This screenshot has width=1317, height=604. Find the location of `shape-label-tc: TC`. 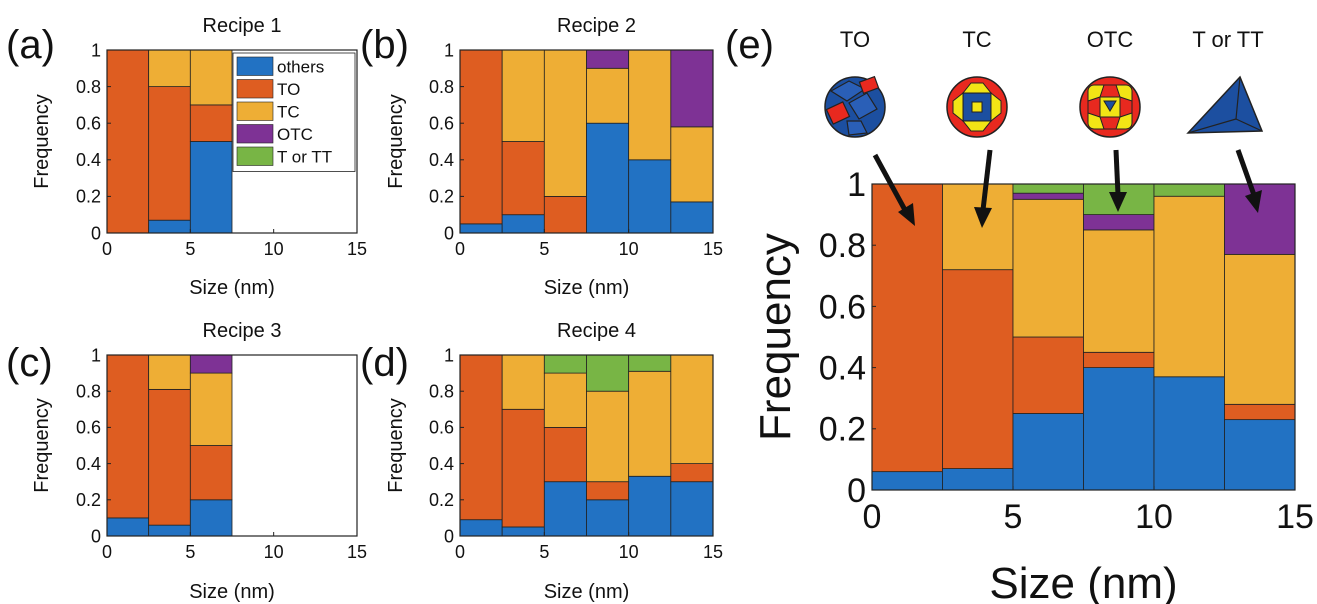

shape-label-tc: TC is located at coordinates (976, 39).